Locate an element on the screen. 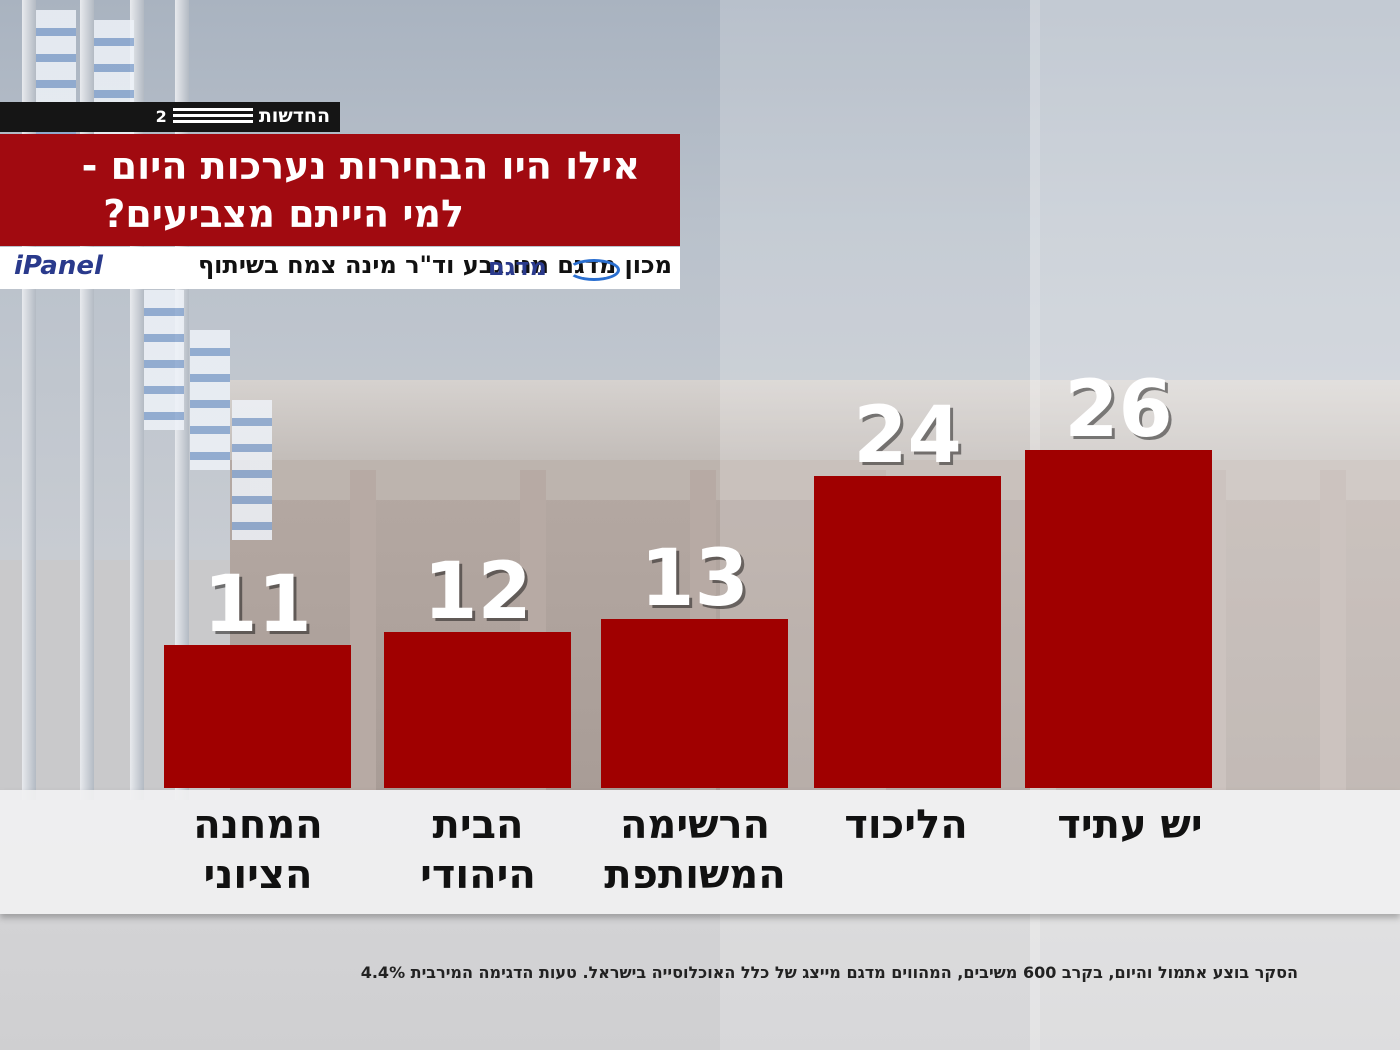 This screenshot has width=1400, height=1050. bar-value-shadow: 12 is located at coordinates (480, 595).